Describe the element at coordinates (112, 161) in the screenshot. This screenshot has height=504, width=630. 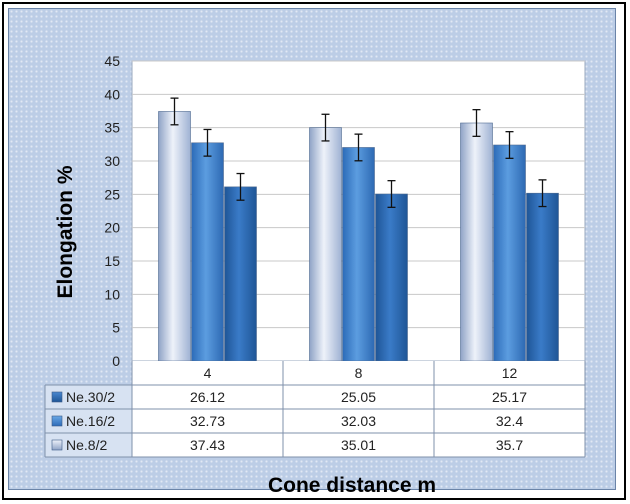
I see `y-tick-label: 30` at that location.